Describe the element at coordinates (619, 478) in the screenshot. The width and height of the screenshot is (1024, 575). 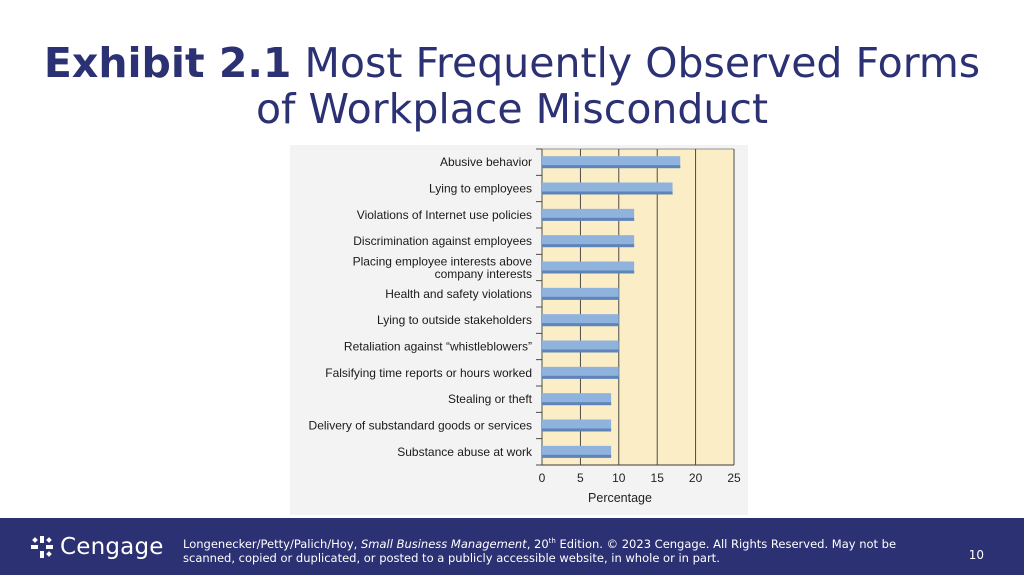
I see `x-tick-label: 10` at that location.